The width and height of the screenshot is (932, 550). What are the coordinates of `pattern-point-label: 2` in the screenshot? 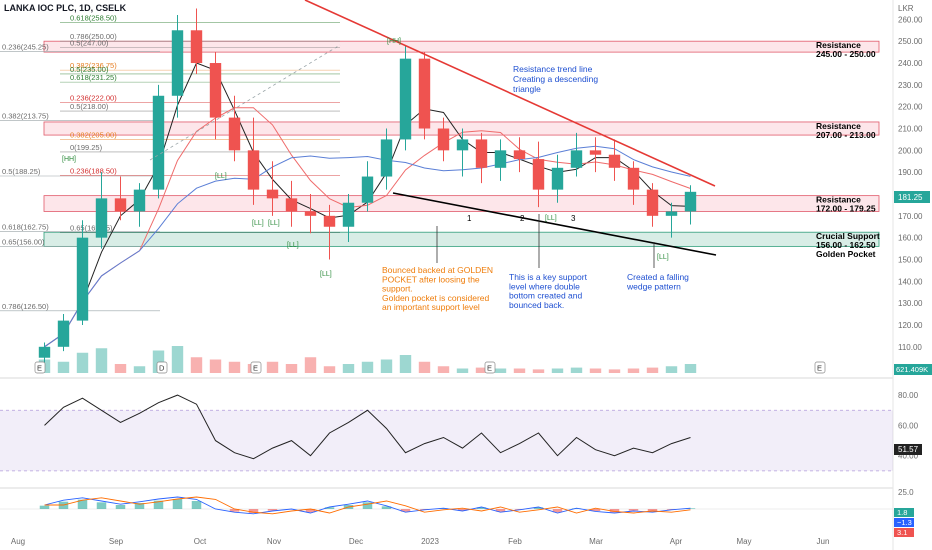 It's located at (522, 218).